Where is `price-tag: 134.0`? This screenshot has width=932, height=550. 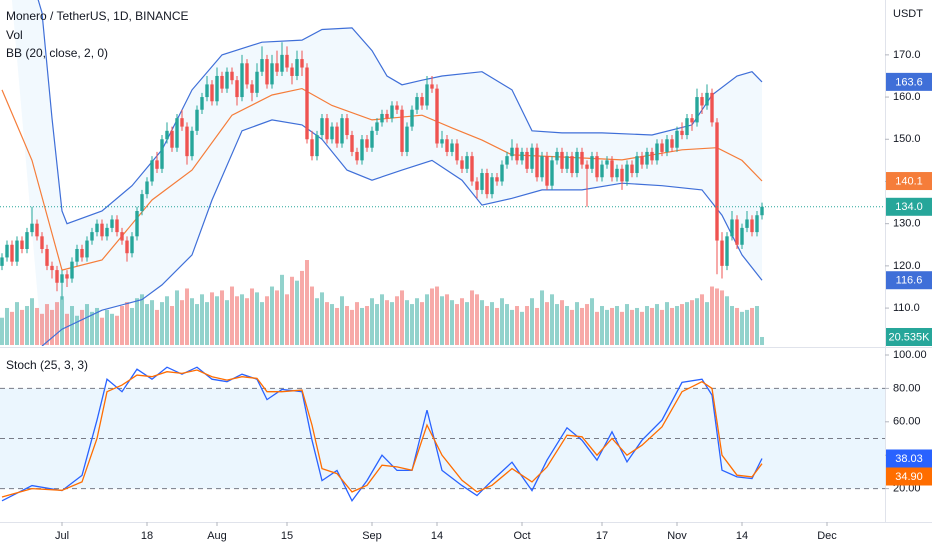
price-tag: 134.0 is located at coordinates (909, 206).